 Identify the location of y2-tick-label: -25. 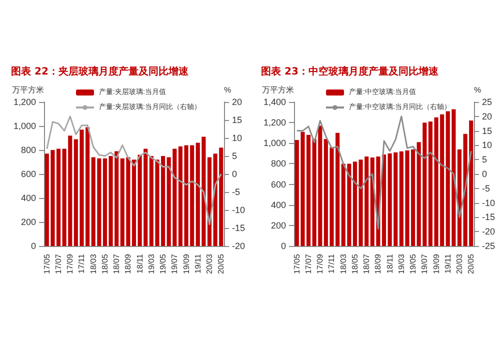
(489, 246).